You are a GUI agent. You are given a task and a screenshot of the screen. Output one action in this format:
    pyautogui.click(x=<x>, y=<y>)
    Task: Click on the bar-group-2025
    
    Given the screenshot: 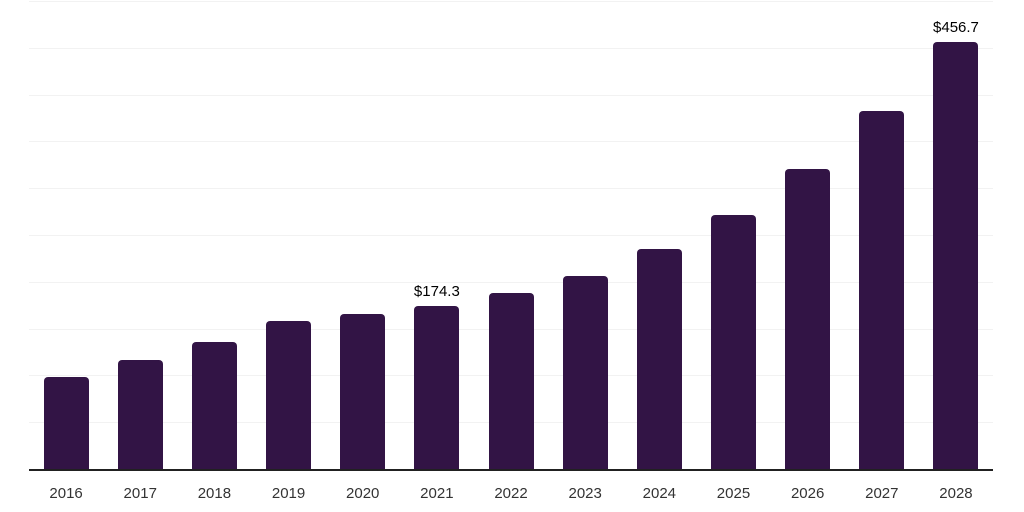 What is the action you would take?
    pyautogui.click(x=733, y=235)
    